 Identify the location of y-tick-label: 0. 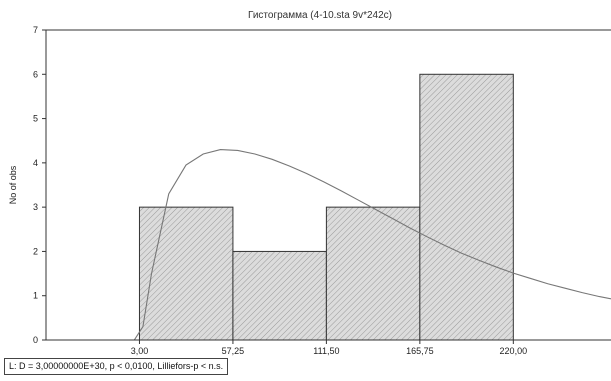
(35, 340).